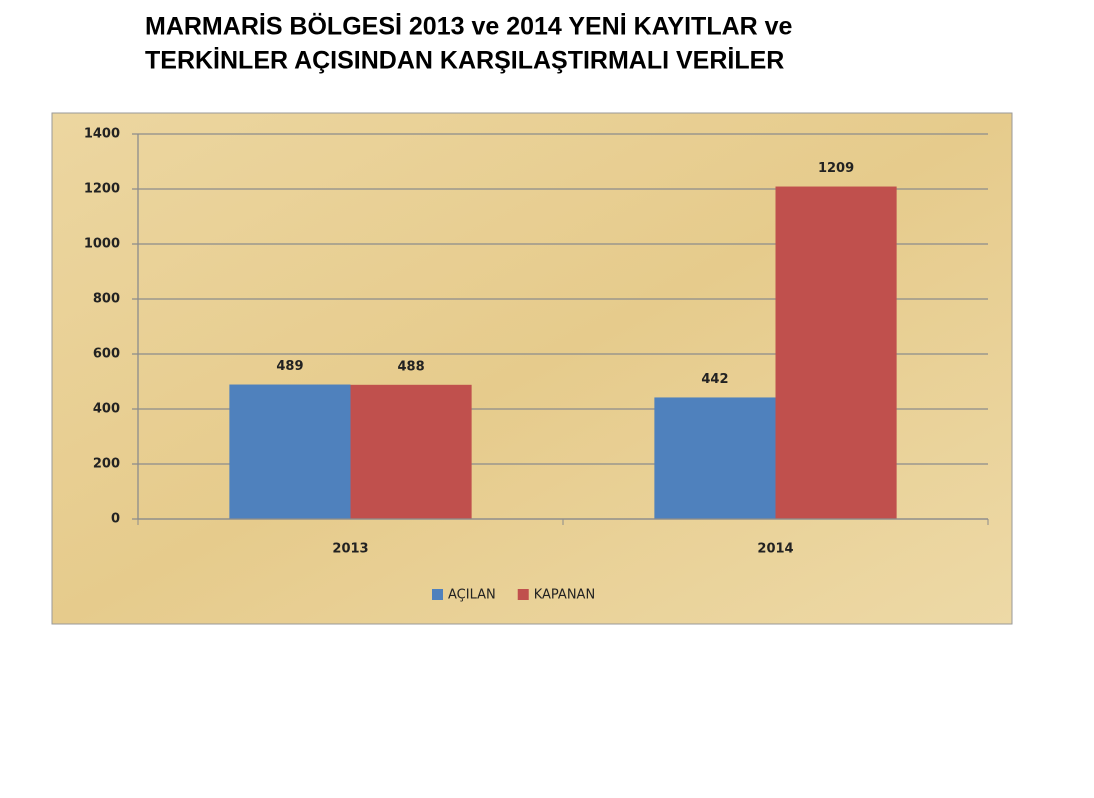 The height and width of the screenshot is (798, 1094). Describe the element at coordinates (106, 354) in the screenshot. I see `y-tick-label: 600` at that location.